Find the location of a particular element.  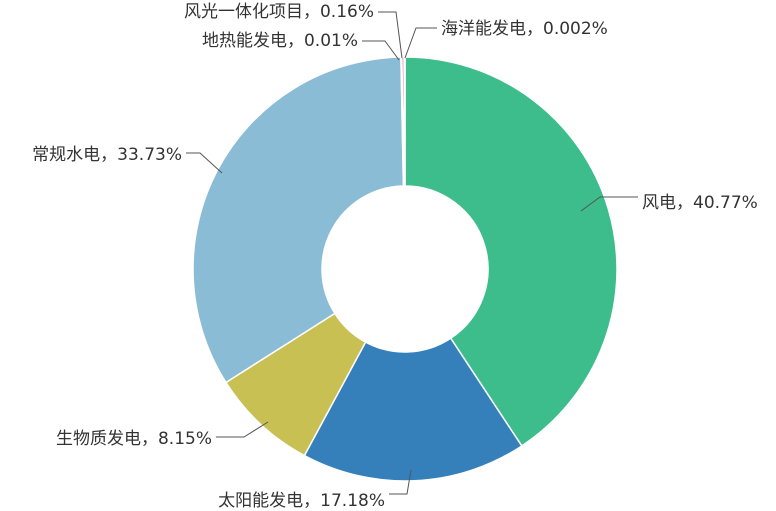

slice-label-6: 风光一体化项目，0.16% is located at coordinates (279, 12).